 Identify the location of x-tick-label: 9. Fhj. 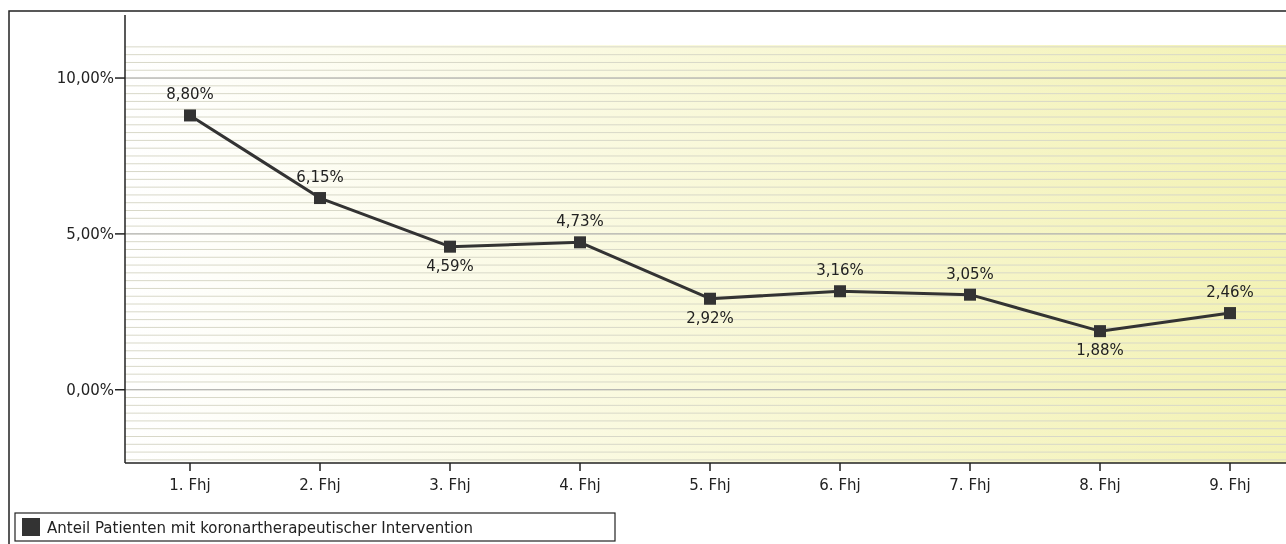
(1230, 485).